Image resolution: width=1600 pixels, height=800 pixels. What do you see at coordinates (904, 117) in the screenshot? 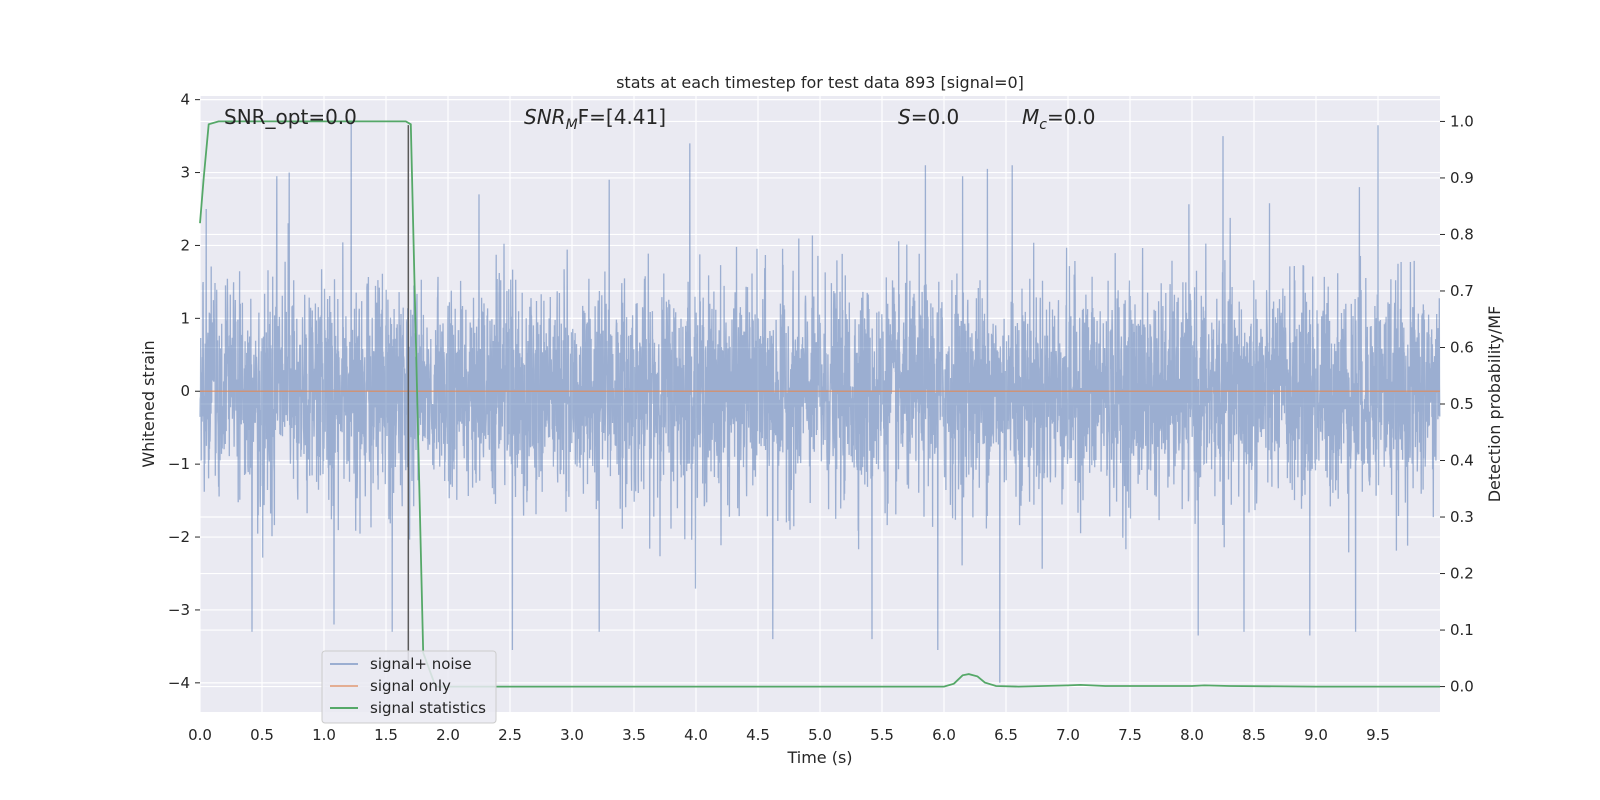
I see `annotation-s-symbol: S` at bounding box center [904, 117].